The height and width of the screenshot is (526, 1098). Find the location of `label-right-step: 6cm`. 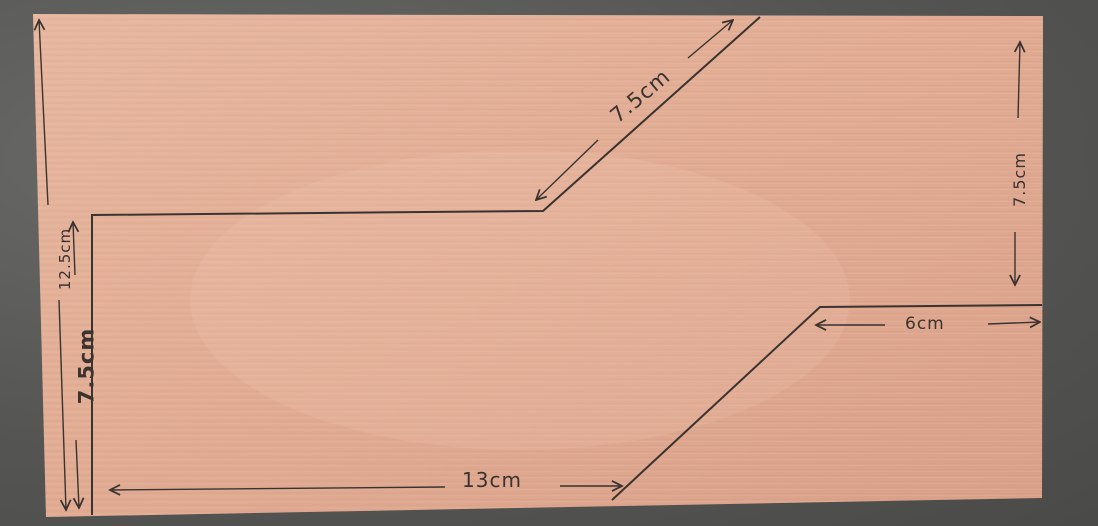

label-right-step: 6cm is located at coordinates (925, 324).